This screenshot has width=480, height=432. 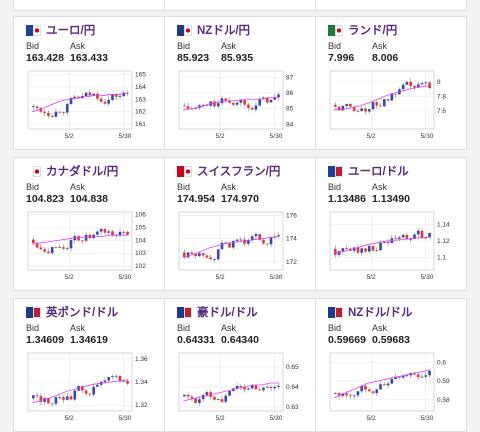 What do you see at coordinates (347, 199) in the screenshot?
I see `bid-value: 1.13486` at bounding box center [347, 199].